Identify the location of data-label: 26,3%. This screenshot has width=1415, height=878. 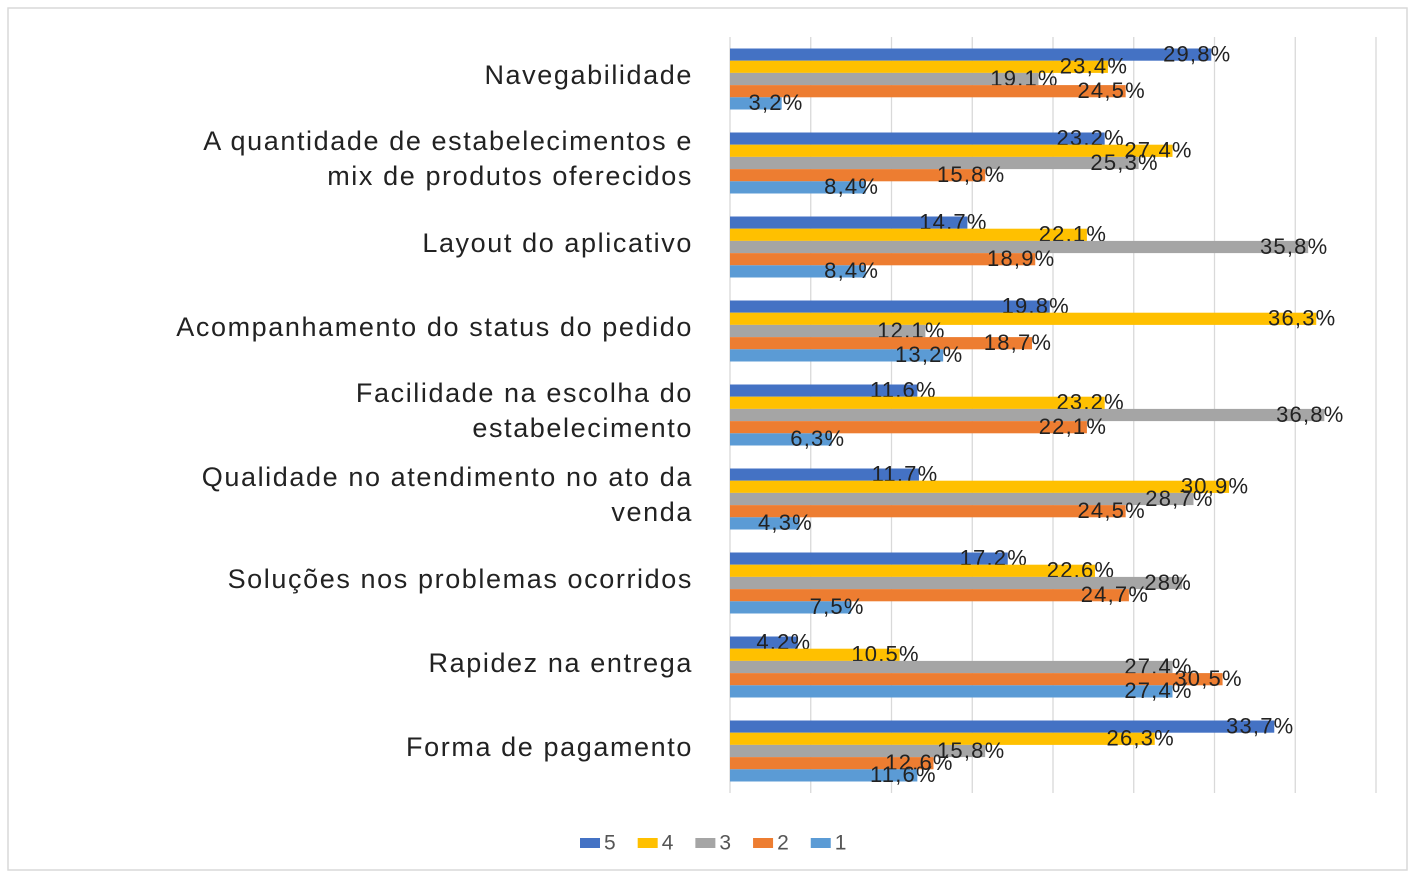
(1141, 738).